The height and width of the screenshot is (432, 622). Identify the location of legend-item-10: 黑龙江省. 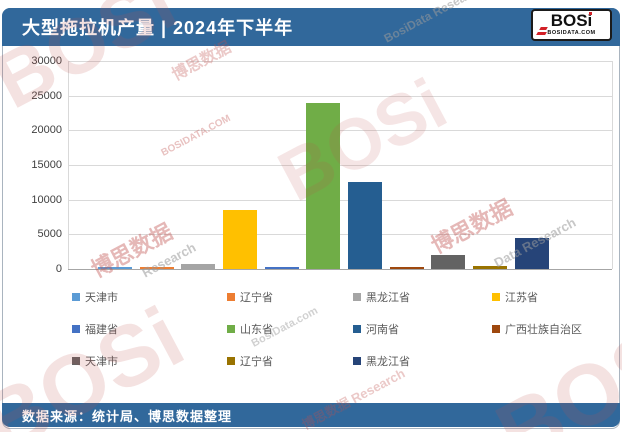
(381, 361).